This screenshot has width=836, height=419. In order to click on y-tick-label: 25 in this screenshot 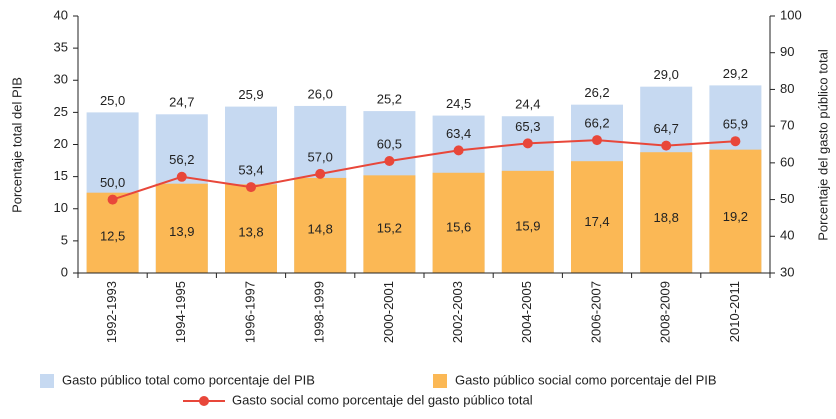, I will do `click(61, 111)`.